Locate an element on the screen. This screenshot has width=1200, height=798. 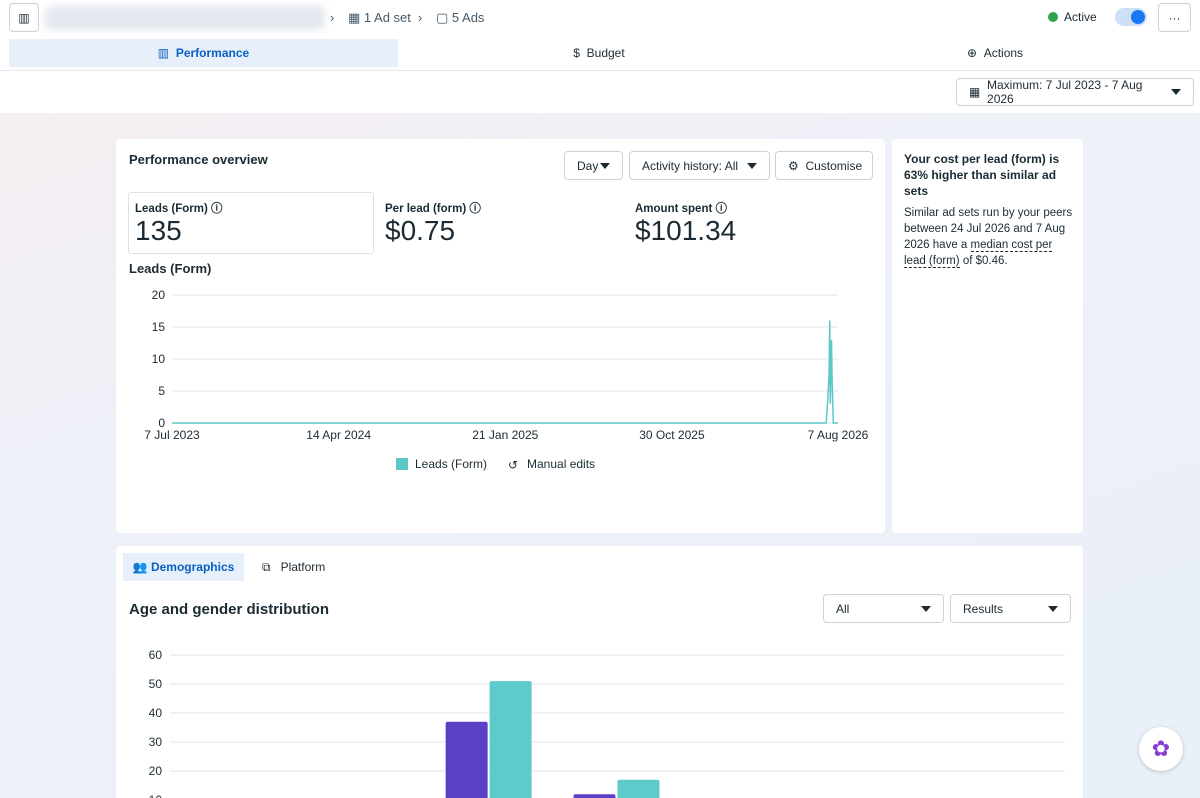
breadcrumb-ad-set: ▦ 1 Ad set is located at coordinates (379, 17).